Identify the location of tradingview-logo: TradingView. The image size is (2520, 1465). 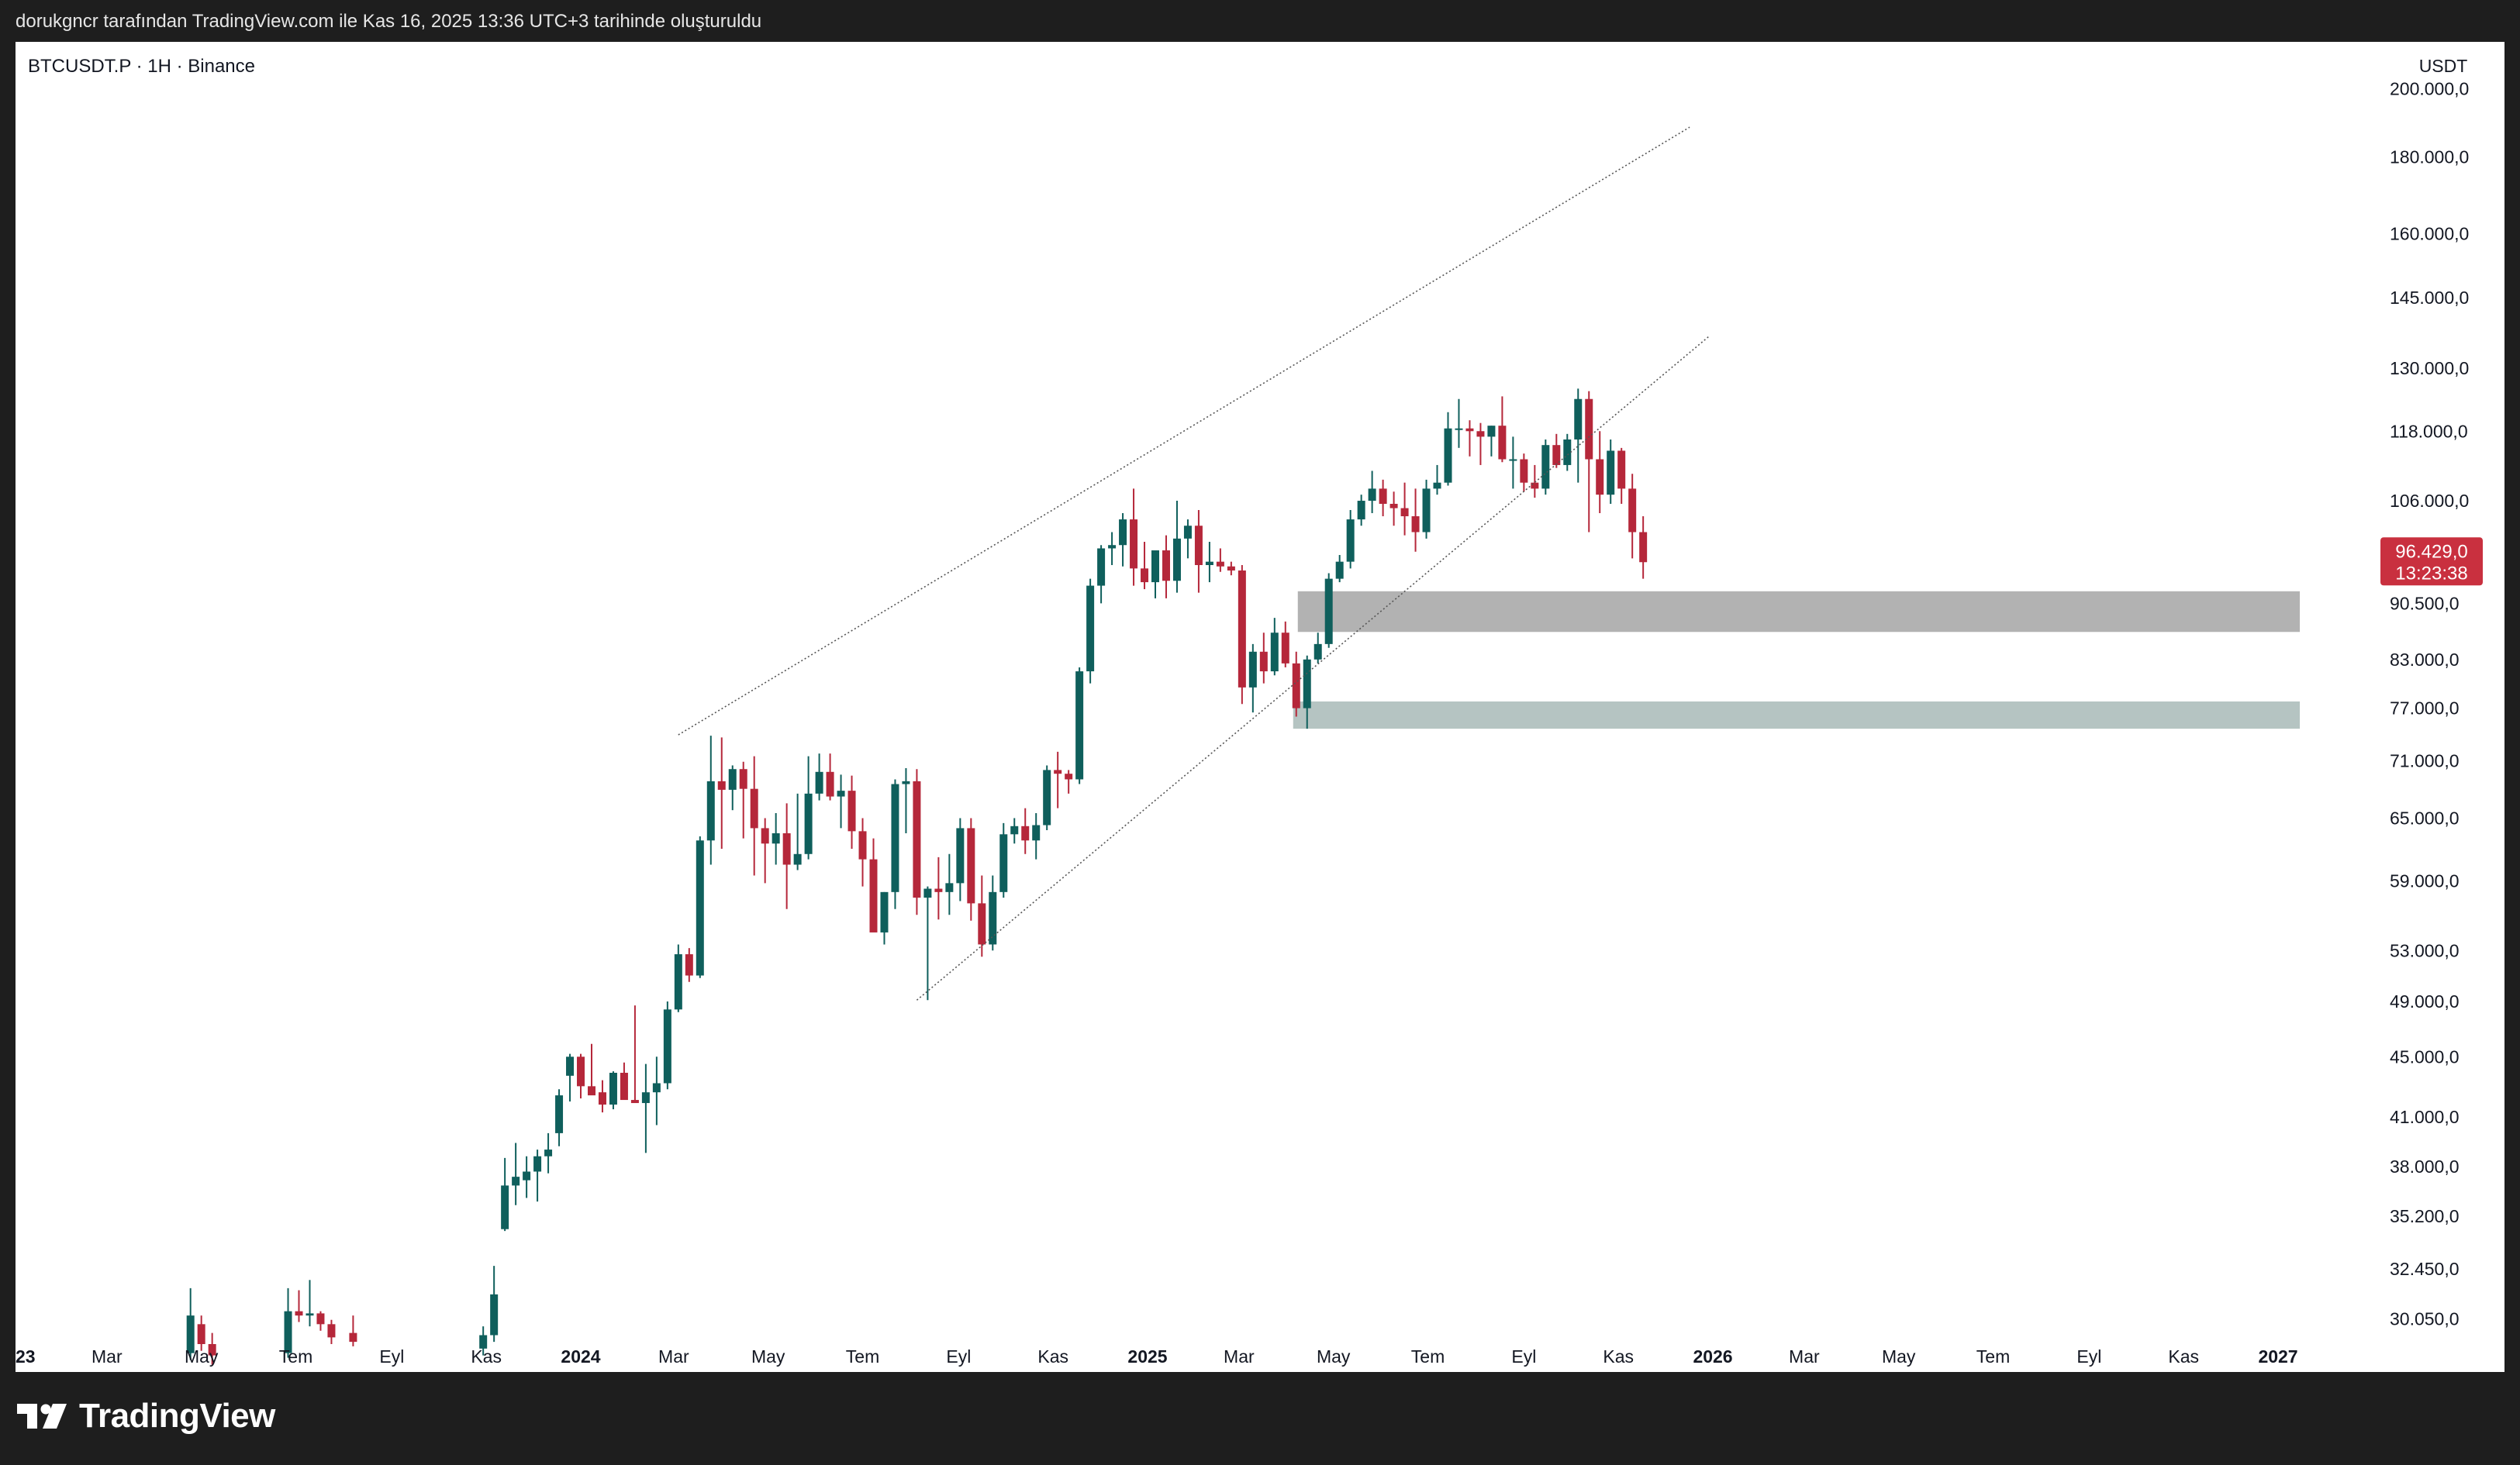
(146, 1416).